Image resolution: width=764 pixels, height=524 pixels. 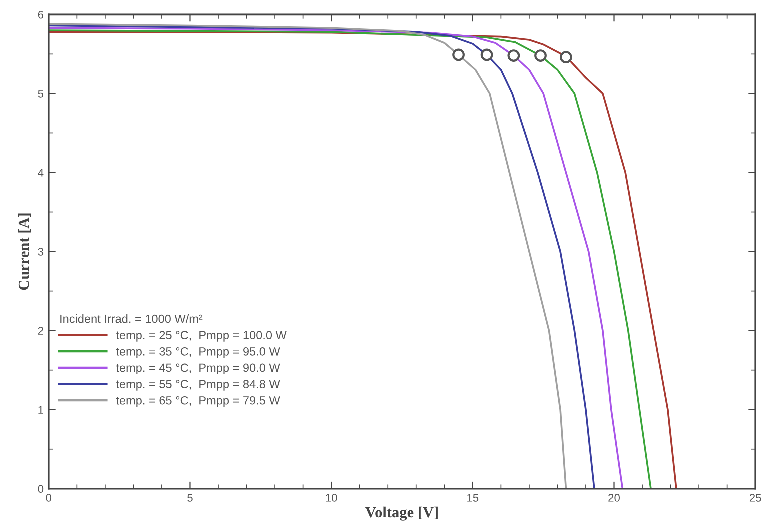 What do you see at coordinates (190, 498) in the screenshot?
I see `x-tick-label: 5` at bounding box center [190, 498].